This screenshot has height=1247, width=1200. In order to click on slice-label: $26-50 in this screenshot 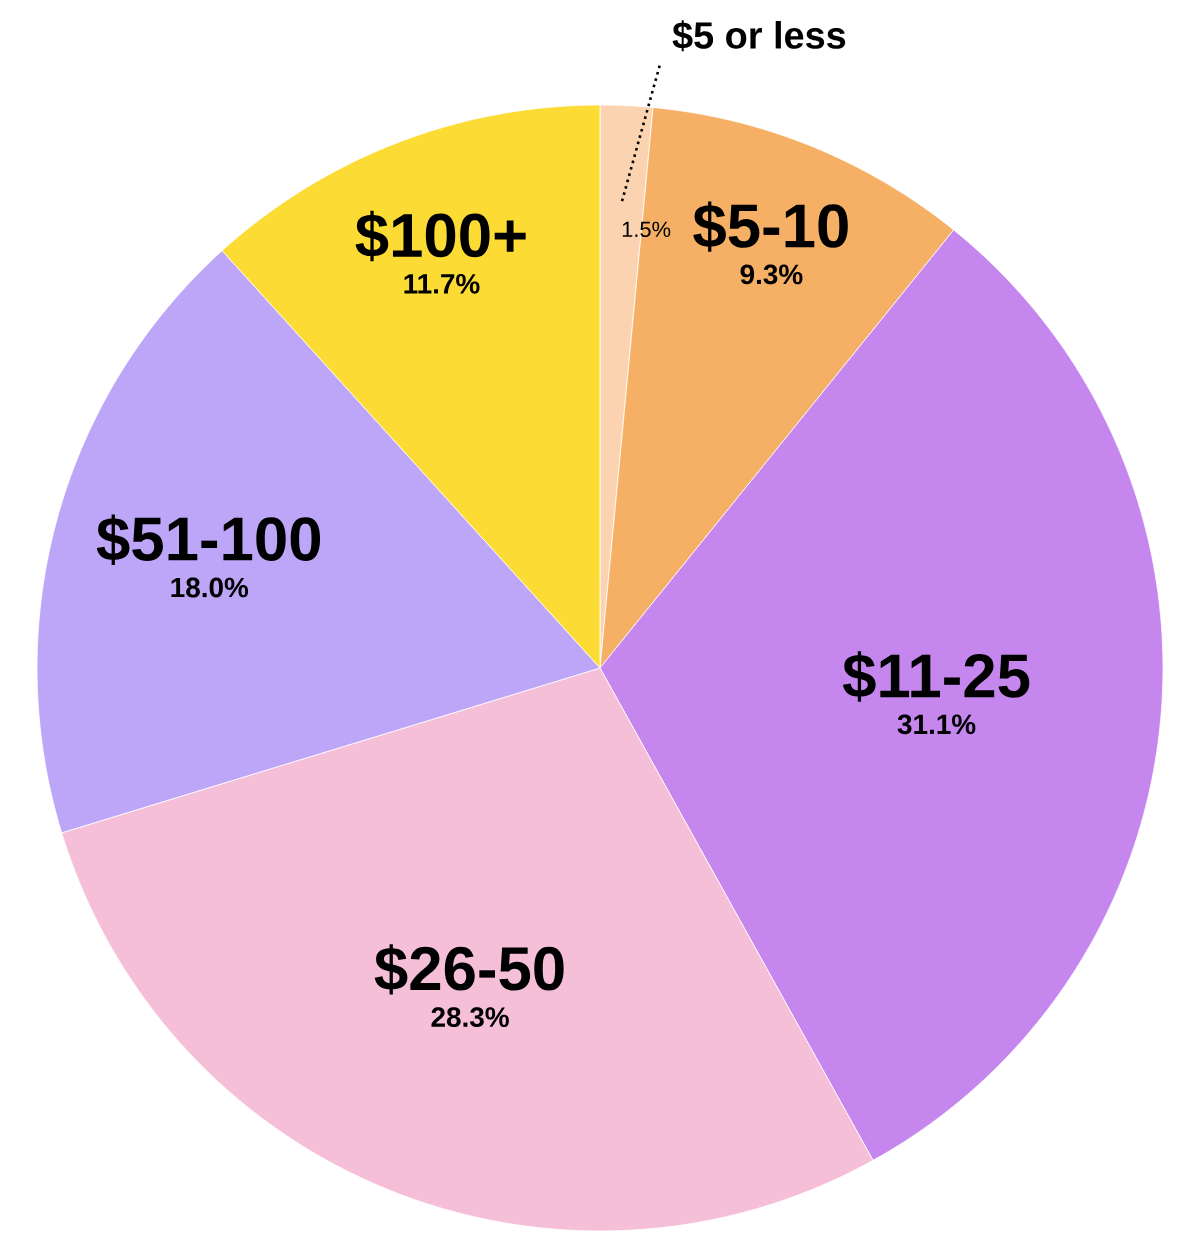, I will do `click(469, 969)`.